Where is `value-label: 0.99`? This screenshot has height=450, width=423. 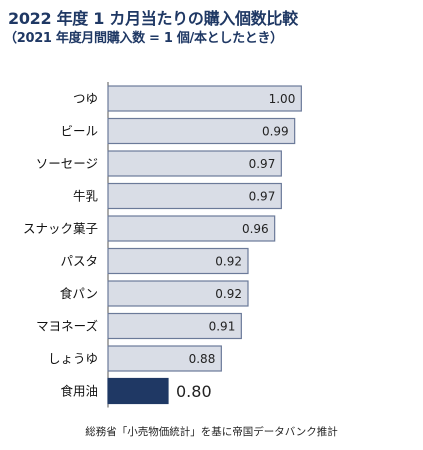
value-label: 0.99 is located at coordinates (275, 132).